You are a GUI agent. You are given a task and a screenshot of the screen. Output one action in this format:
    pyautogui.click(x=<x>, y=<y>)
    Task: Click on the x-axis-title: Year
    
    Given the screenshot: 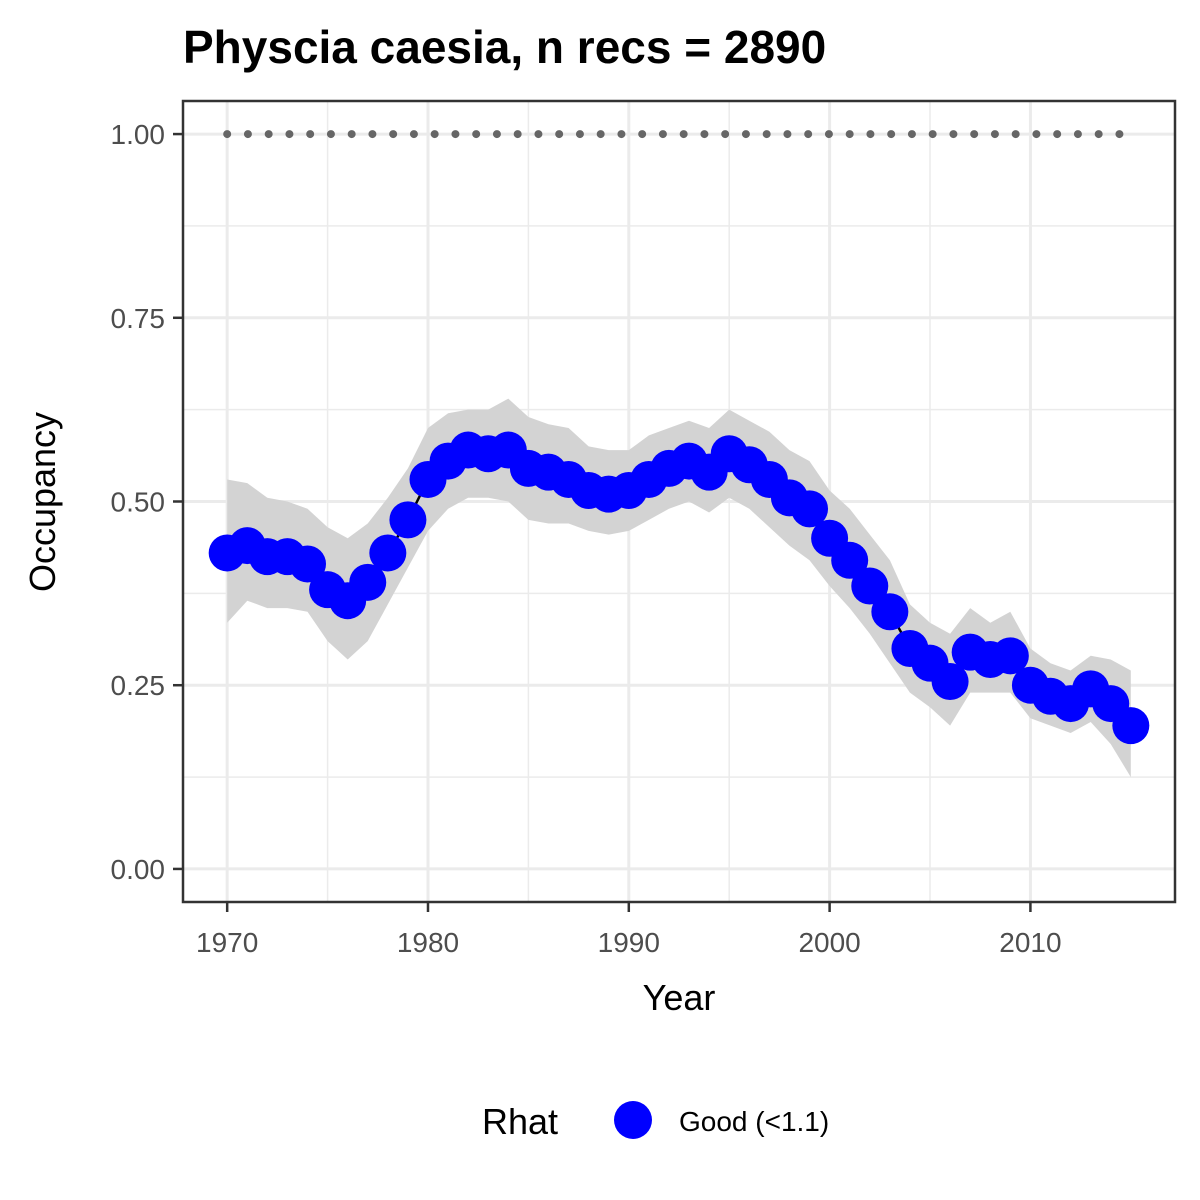 What is the action you would take?
    pyautogui.click(x=679, y=997)
    